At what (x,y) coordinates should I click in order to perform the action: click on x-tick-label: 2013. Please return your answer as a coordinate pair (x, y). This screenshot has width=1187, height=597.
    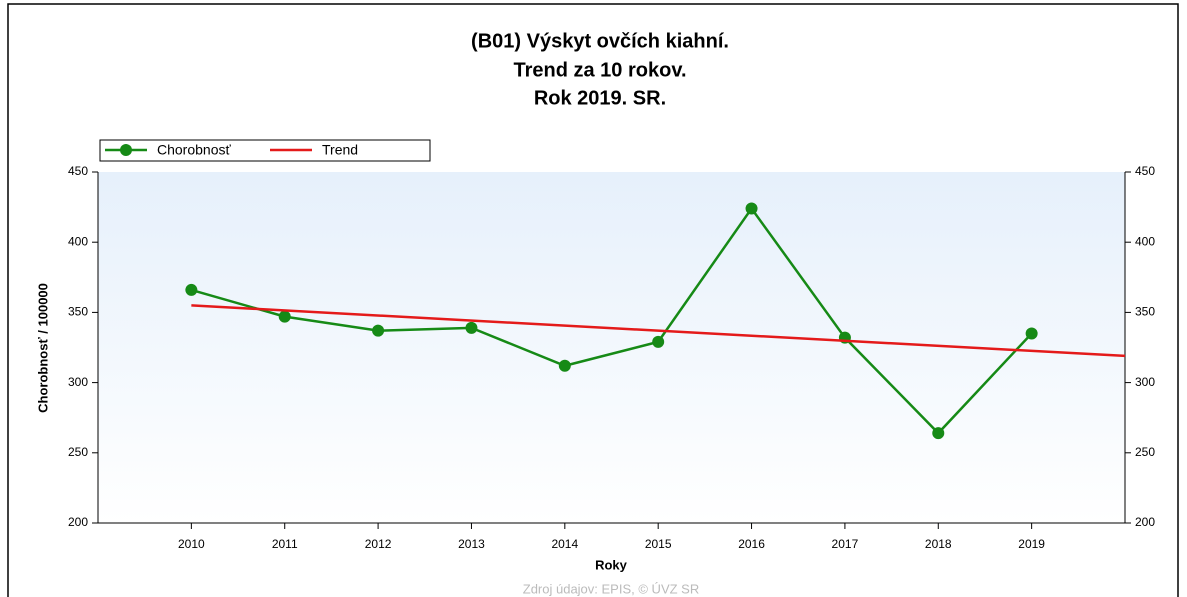
    Looking at the image, I should click on (471, 544).